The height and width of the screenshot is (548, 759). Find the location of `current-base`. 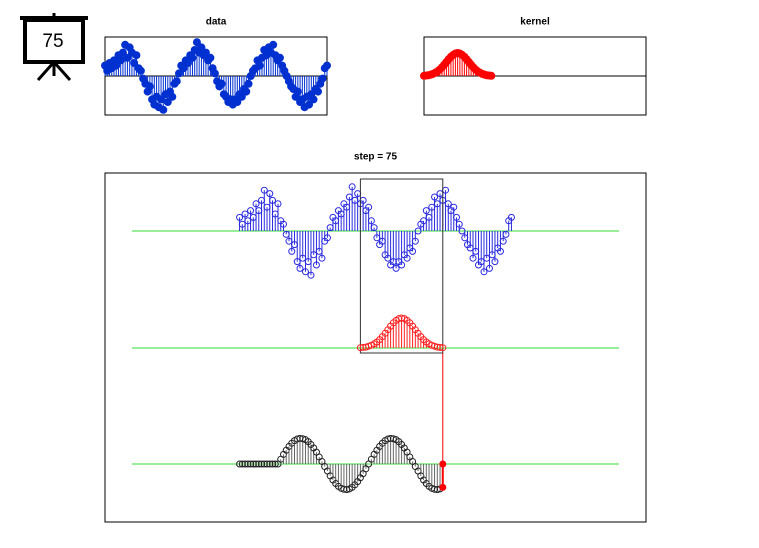

current-base is located at coordinates (443, 464).